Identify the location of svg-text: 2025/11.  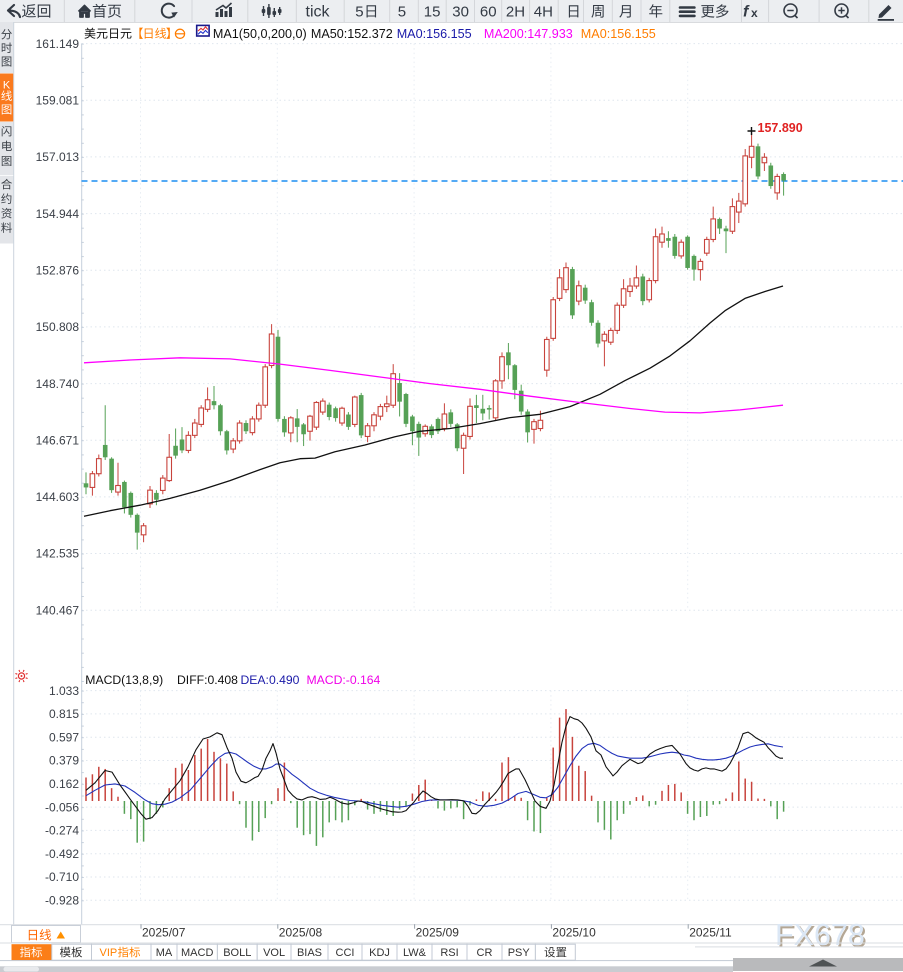
(710, 933).